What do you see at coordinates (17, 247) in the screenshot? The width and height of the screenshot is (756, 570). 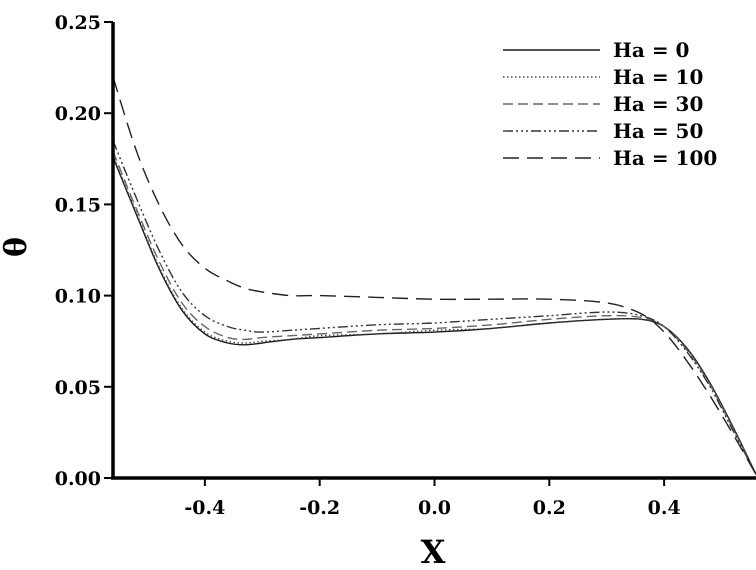 I see `y-axis-title: θ` at bounding box center [17, 247].